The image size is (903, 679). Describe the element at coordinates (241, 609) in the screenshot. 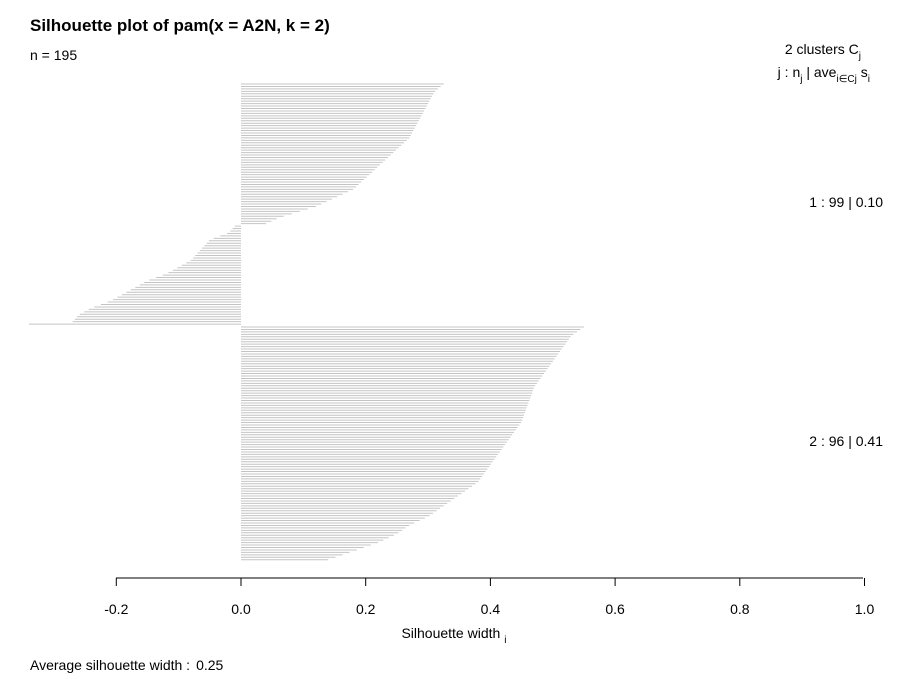

I see `x-tick-label: 0.0` at that location.